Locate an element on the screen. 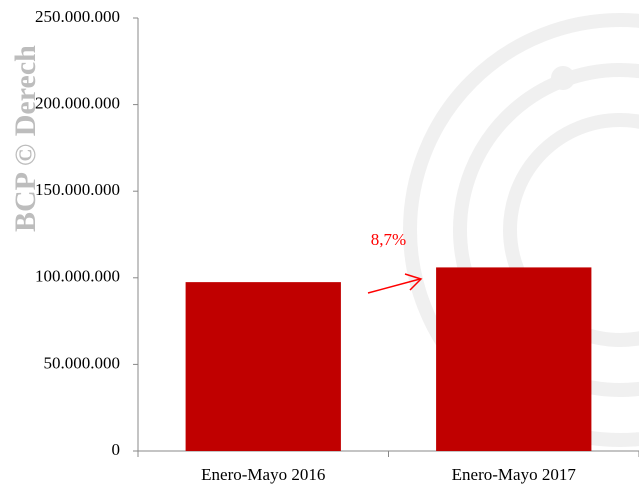 The width and height of the screenshot is (639, 491). y-tick-label: 250.000.000 is located at coordinates (77, 16).